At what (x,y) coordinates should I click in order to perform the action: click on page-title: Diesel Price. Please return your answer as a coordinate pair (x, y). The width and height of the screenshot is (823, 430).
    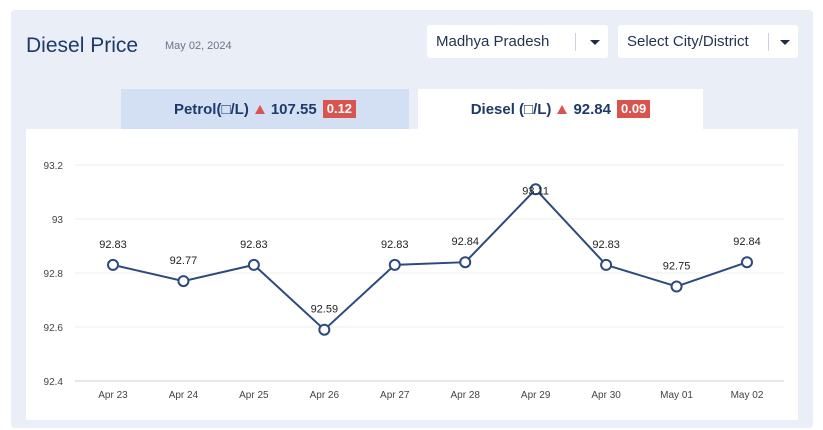
    Looking at the image, I should click on (82, 45).